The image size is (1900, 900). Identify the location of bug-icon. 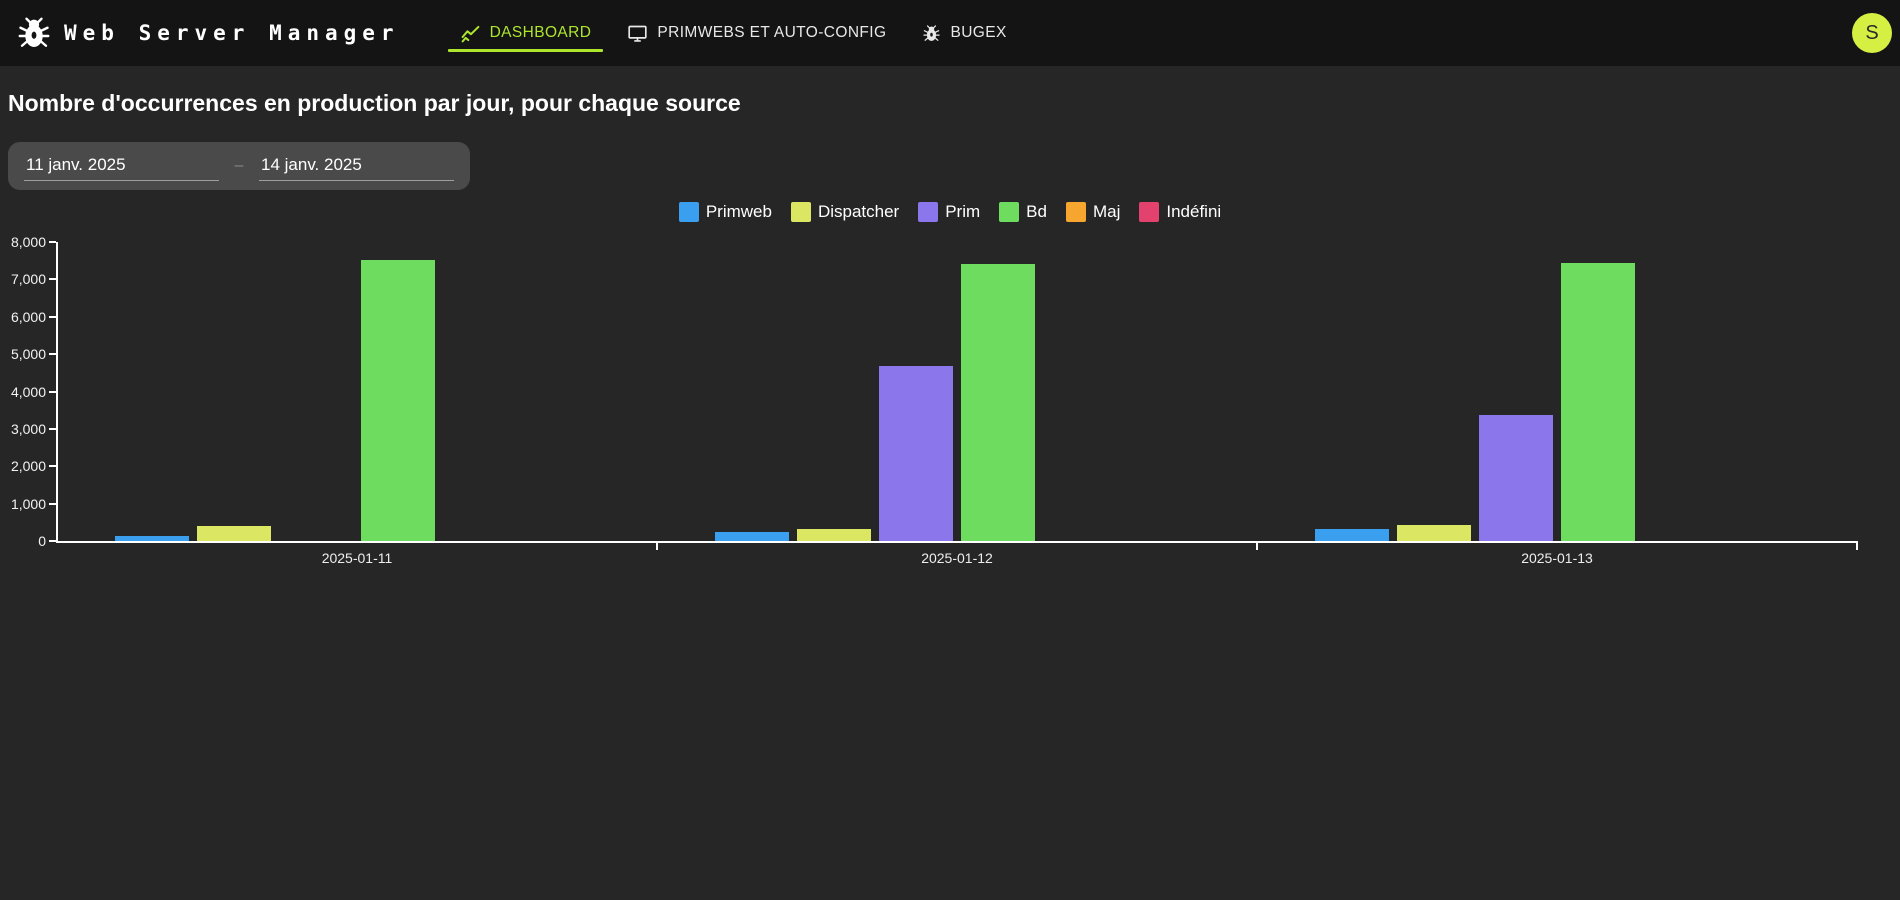
(932, 32).